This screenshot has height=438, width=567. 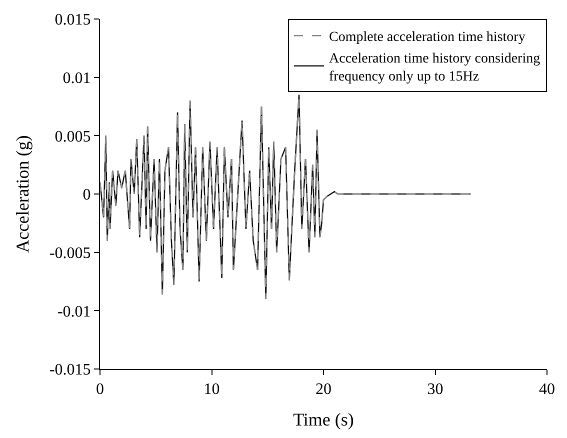 What do you see at coordinates (74, 311) in the screenshot?
I see `y-tick-label: -0.01` at bounding box center [74, 311].